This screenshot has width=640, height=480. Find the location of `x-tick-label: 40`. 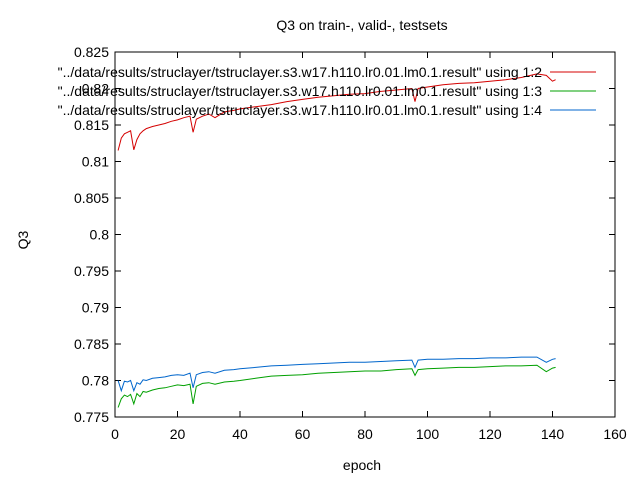

x-tick-label: 40 is located at coordinates (240, 434).